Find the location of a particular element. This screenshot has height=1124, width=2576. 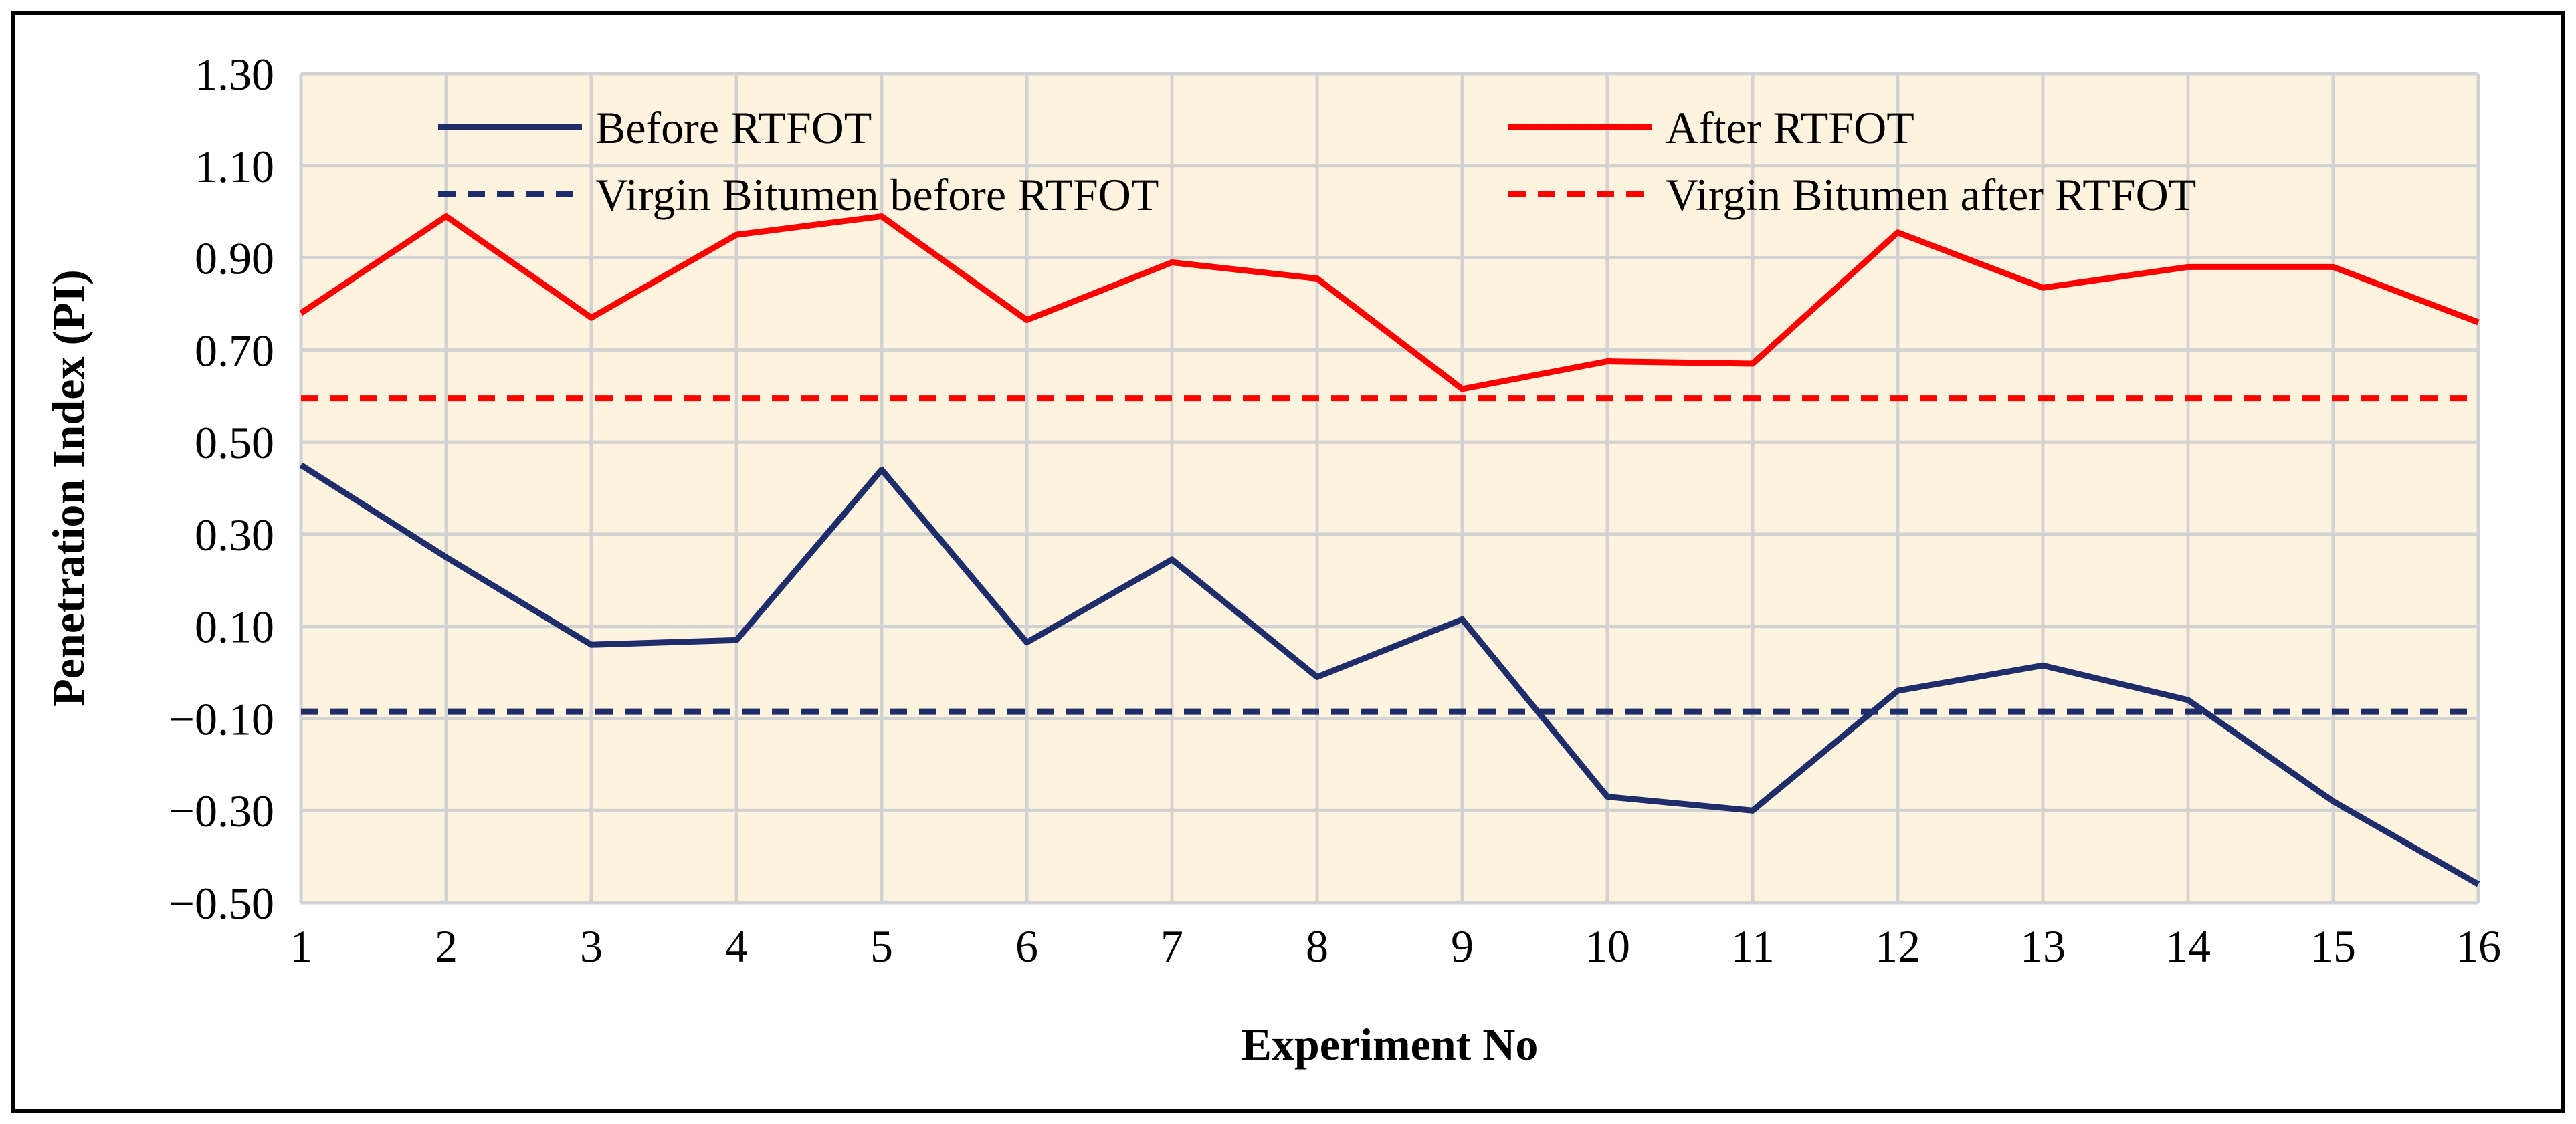

x-tick-label: 2 is located at coordinates (447, 946).